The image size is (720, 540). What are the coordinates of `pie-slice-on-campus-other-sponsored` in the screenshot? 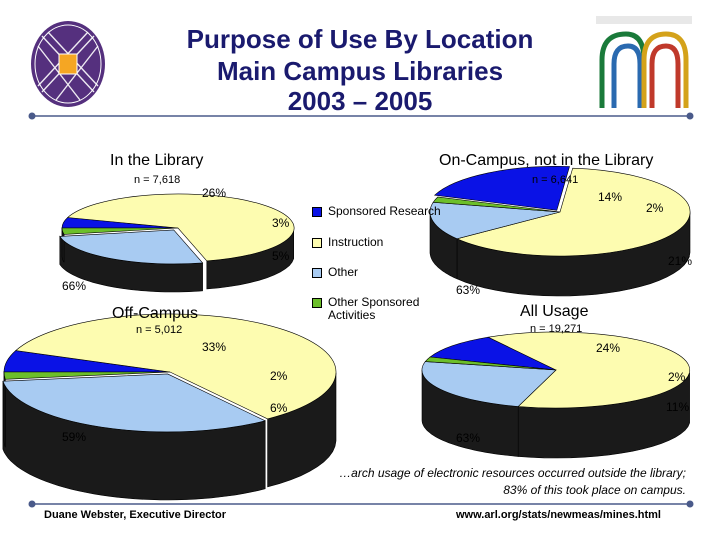 It's located at (496, 204).